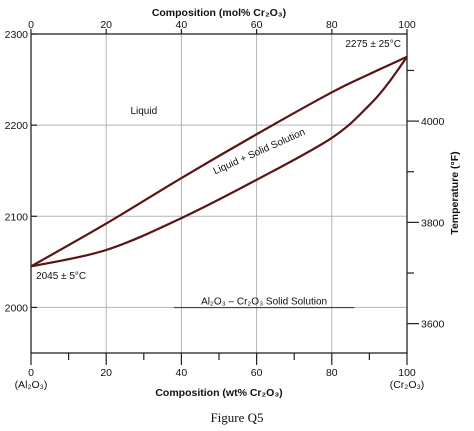  I want to click on top-tick-label: 60, so click(257, 25).